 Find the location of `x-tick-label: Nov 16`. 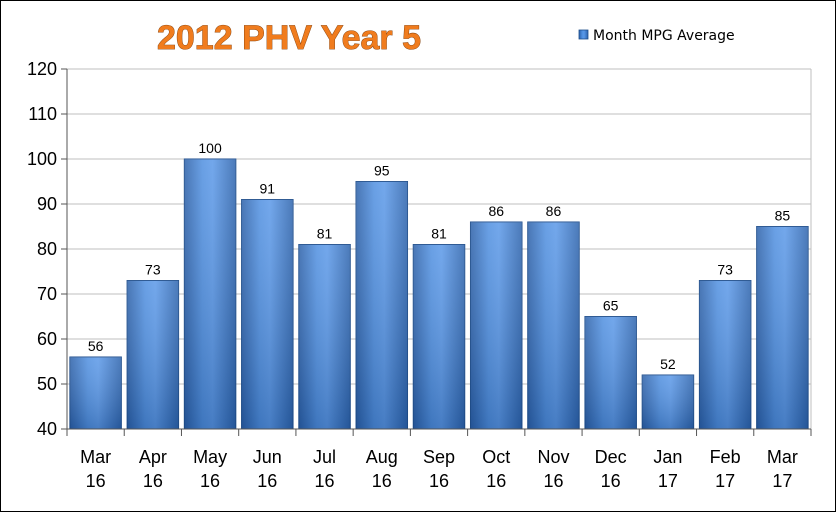

x-tick-label: Nov 16 is located at coordinates (553, 469).